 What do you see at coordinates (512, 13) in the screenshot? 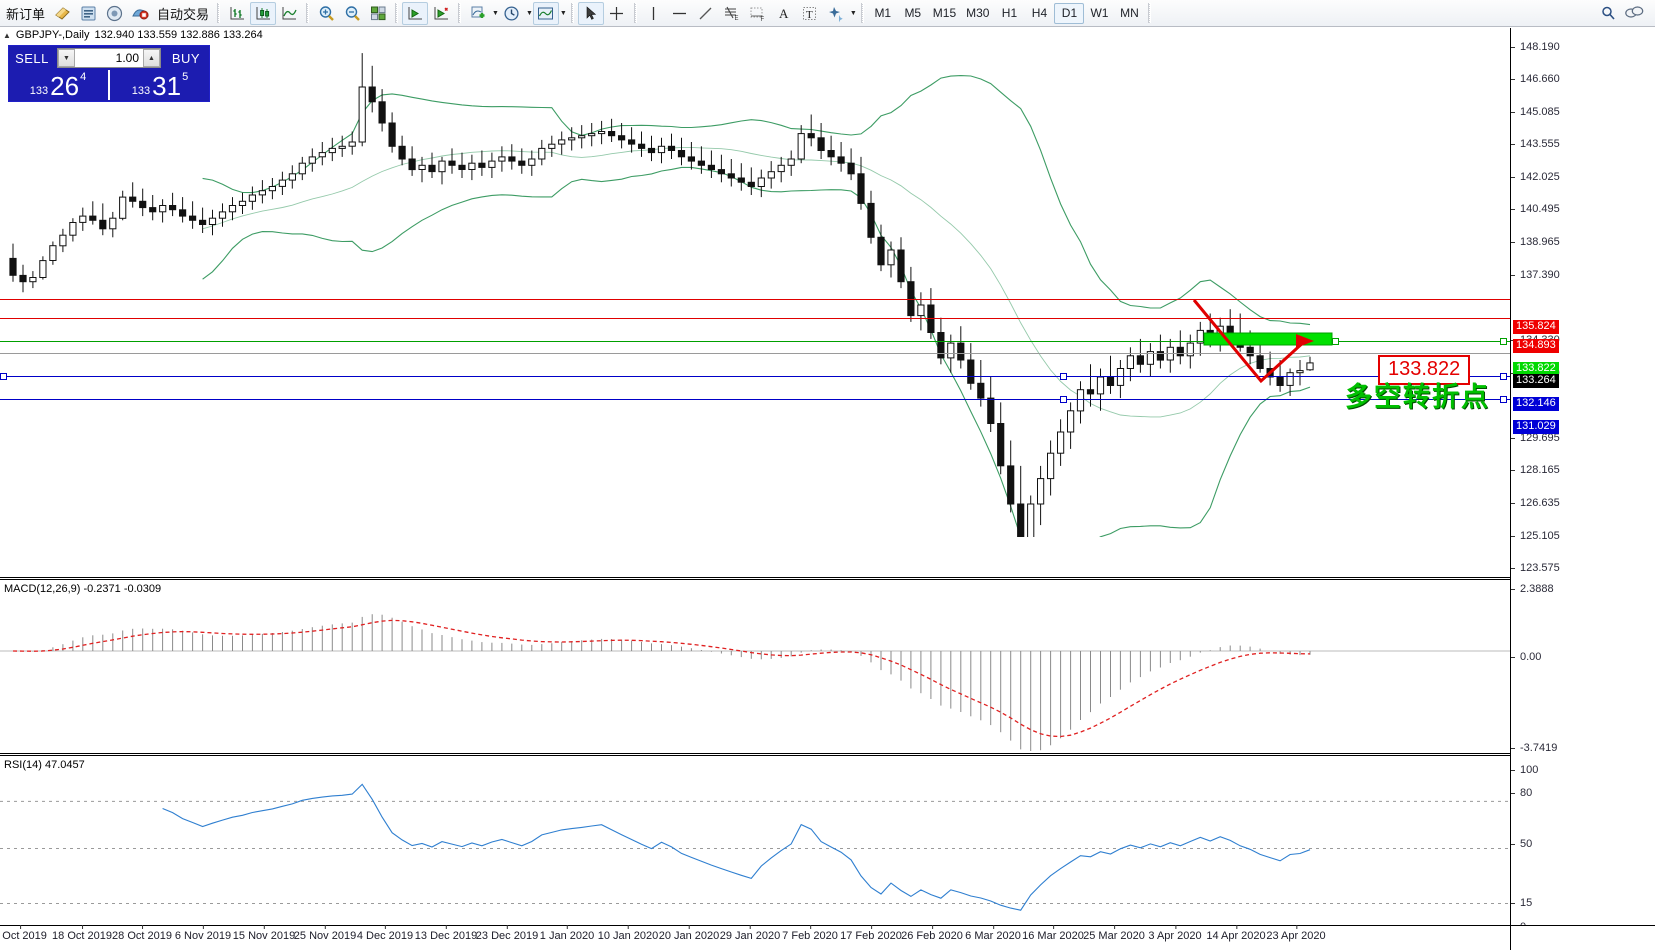
I see `period-icon` at bounding box center [512, 13].